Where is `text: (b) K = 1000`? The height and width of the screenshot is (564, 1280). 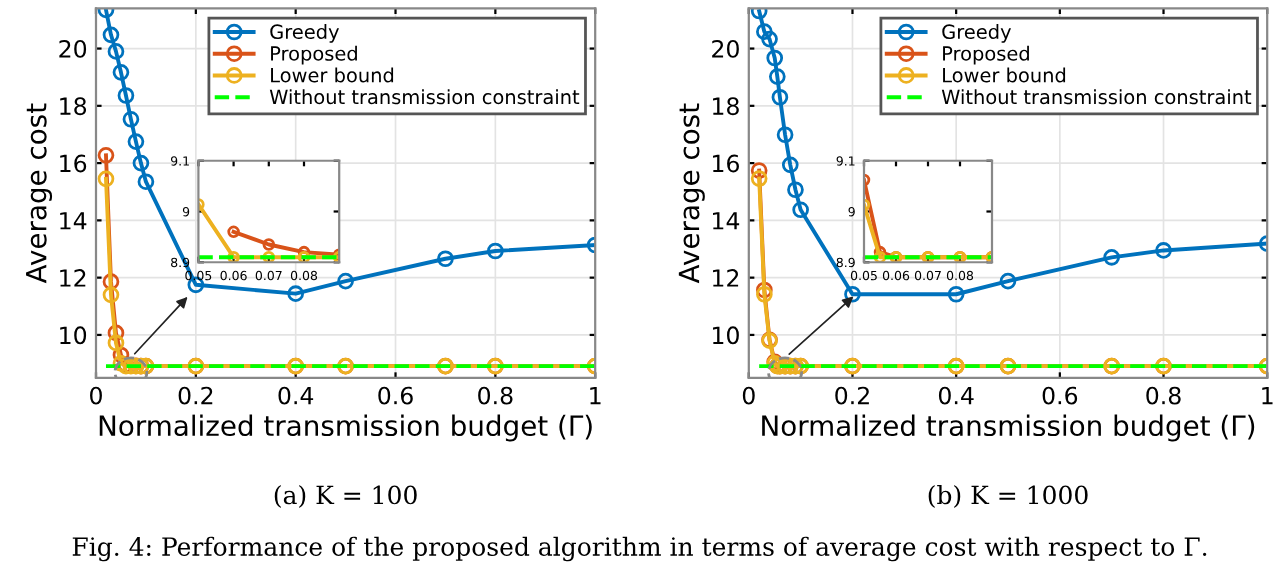 text: (b) K = 1000 is located at coordinates (1008, 496).